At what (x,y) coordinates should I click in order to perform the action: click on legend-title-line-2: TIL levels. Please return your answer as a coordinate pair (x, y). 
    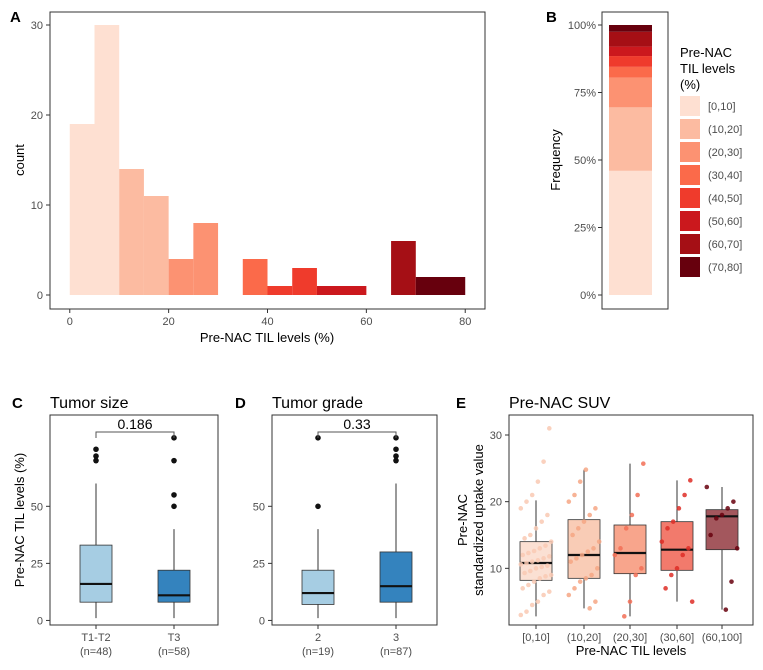
    Looking at the image, I should click on (708, 68).